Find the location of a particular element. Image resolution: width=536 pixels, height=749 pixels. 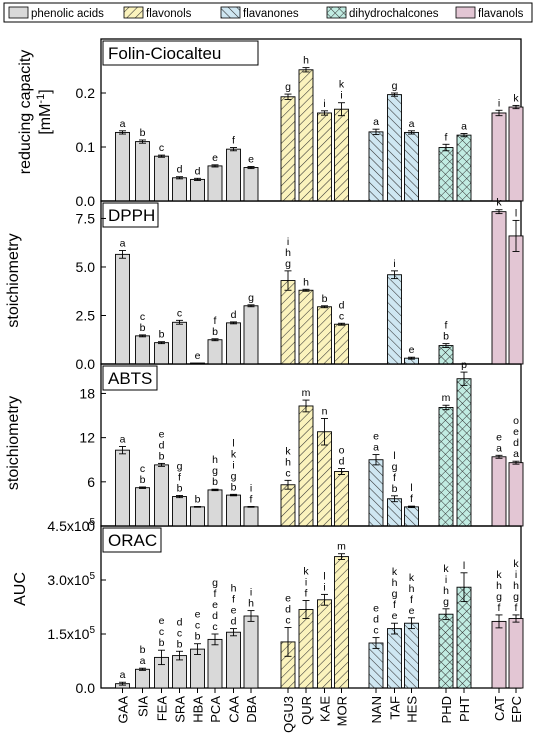

bar-DBA: ih is located at coordinates (251, 638).